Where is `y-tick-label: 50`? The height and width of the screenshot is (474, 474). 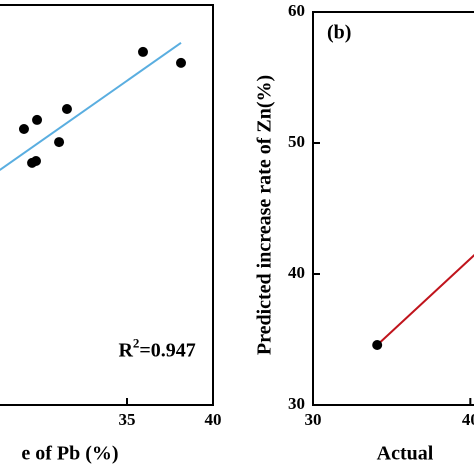
y-tick-label: 50 is located at coordinates (296, 141).